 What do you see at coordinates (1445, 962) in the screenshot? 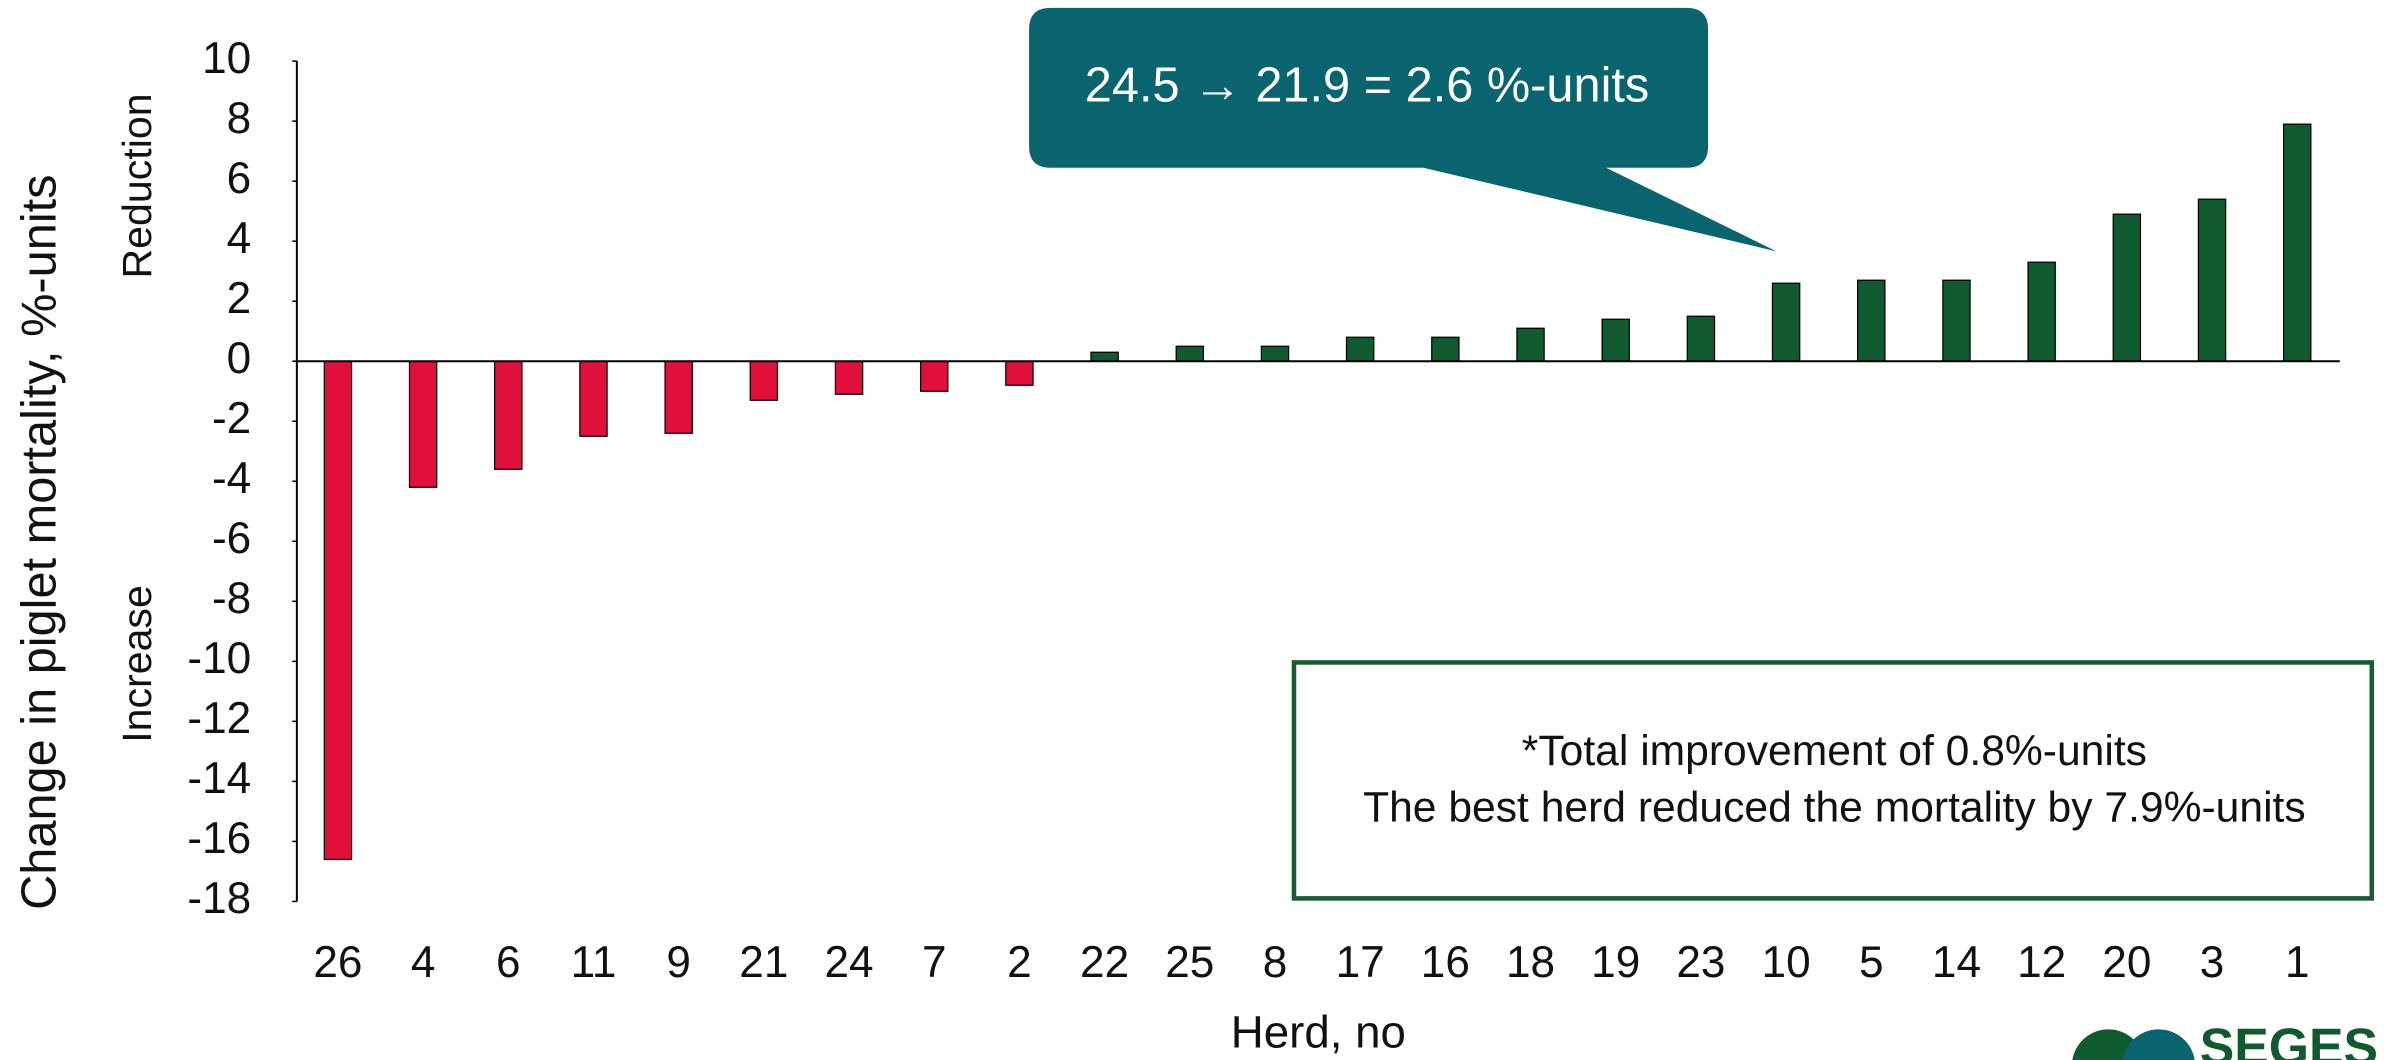
I see `x-tick-label: 16` at bounding box center [1445, 962].